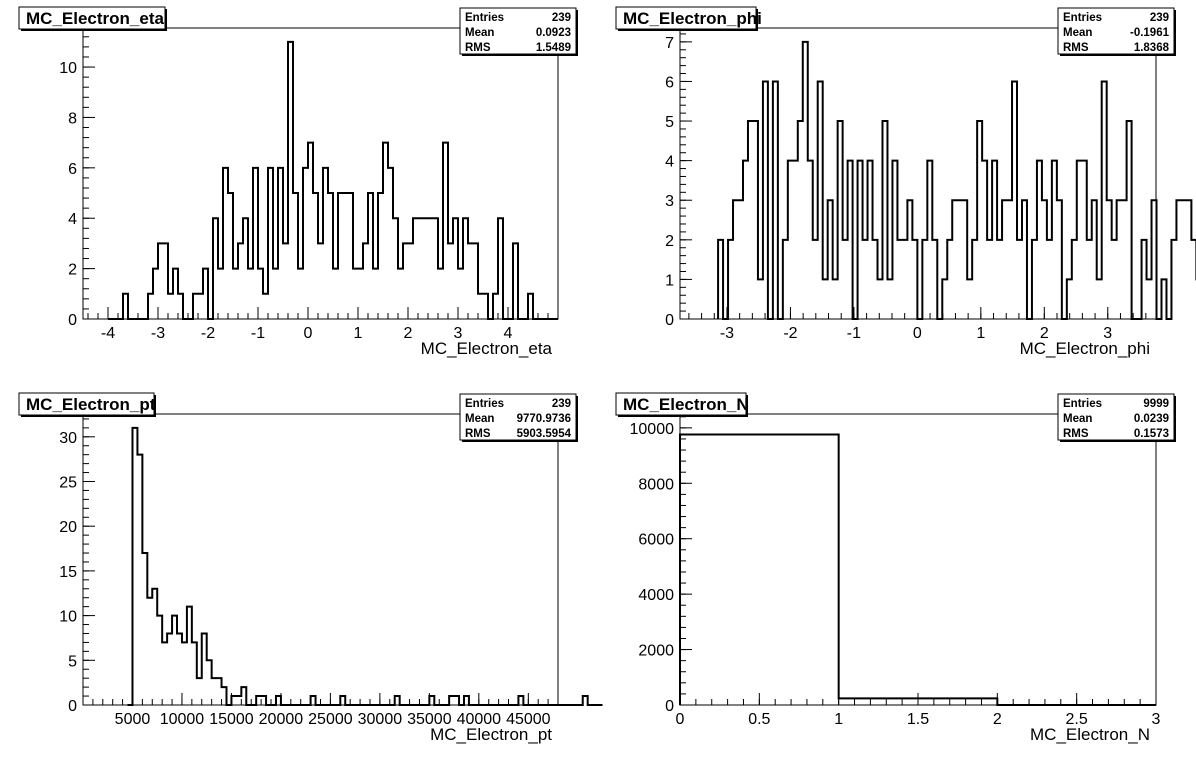  Describe the element at coordinates (656, 651) in the screenshot. I see `y-tick-label: 2000` at that location.